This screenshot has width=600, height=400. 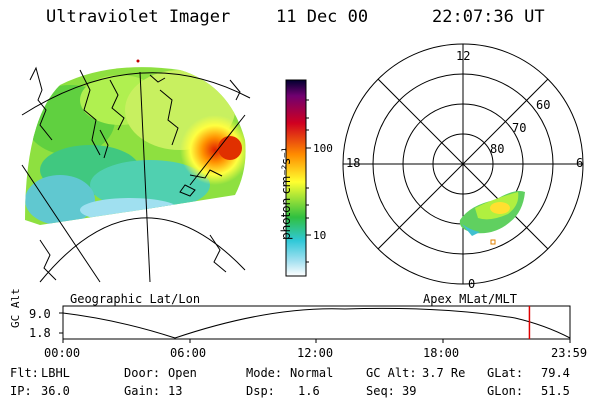 What do you see at coordinates (175, 391) in the screenshot?
I see `status-gain-value: 13` at bounding box center [175, 391].